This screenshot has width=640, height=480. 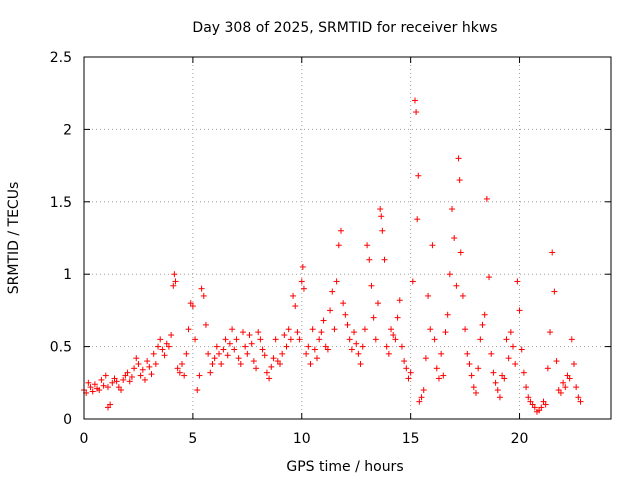 What do you see at coordinates (14, 238) in the screenshot?
I see `y-axis-label: SRMTID / TECUs` at bounding box center [14, 238].